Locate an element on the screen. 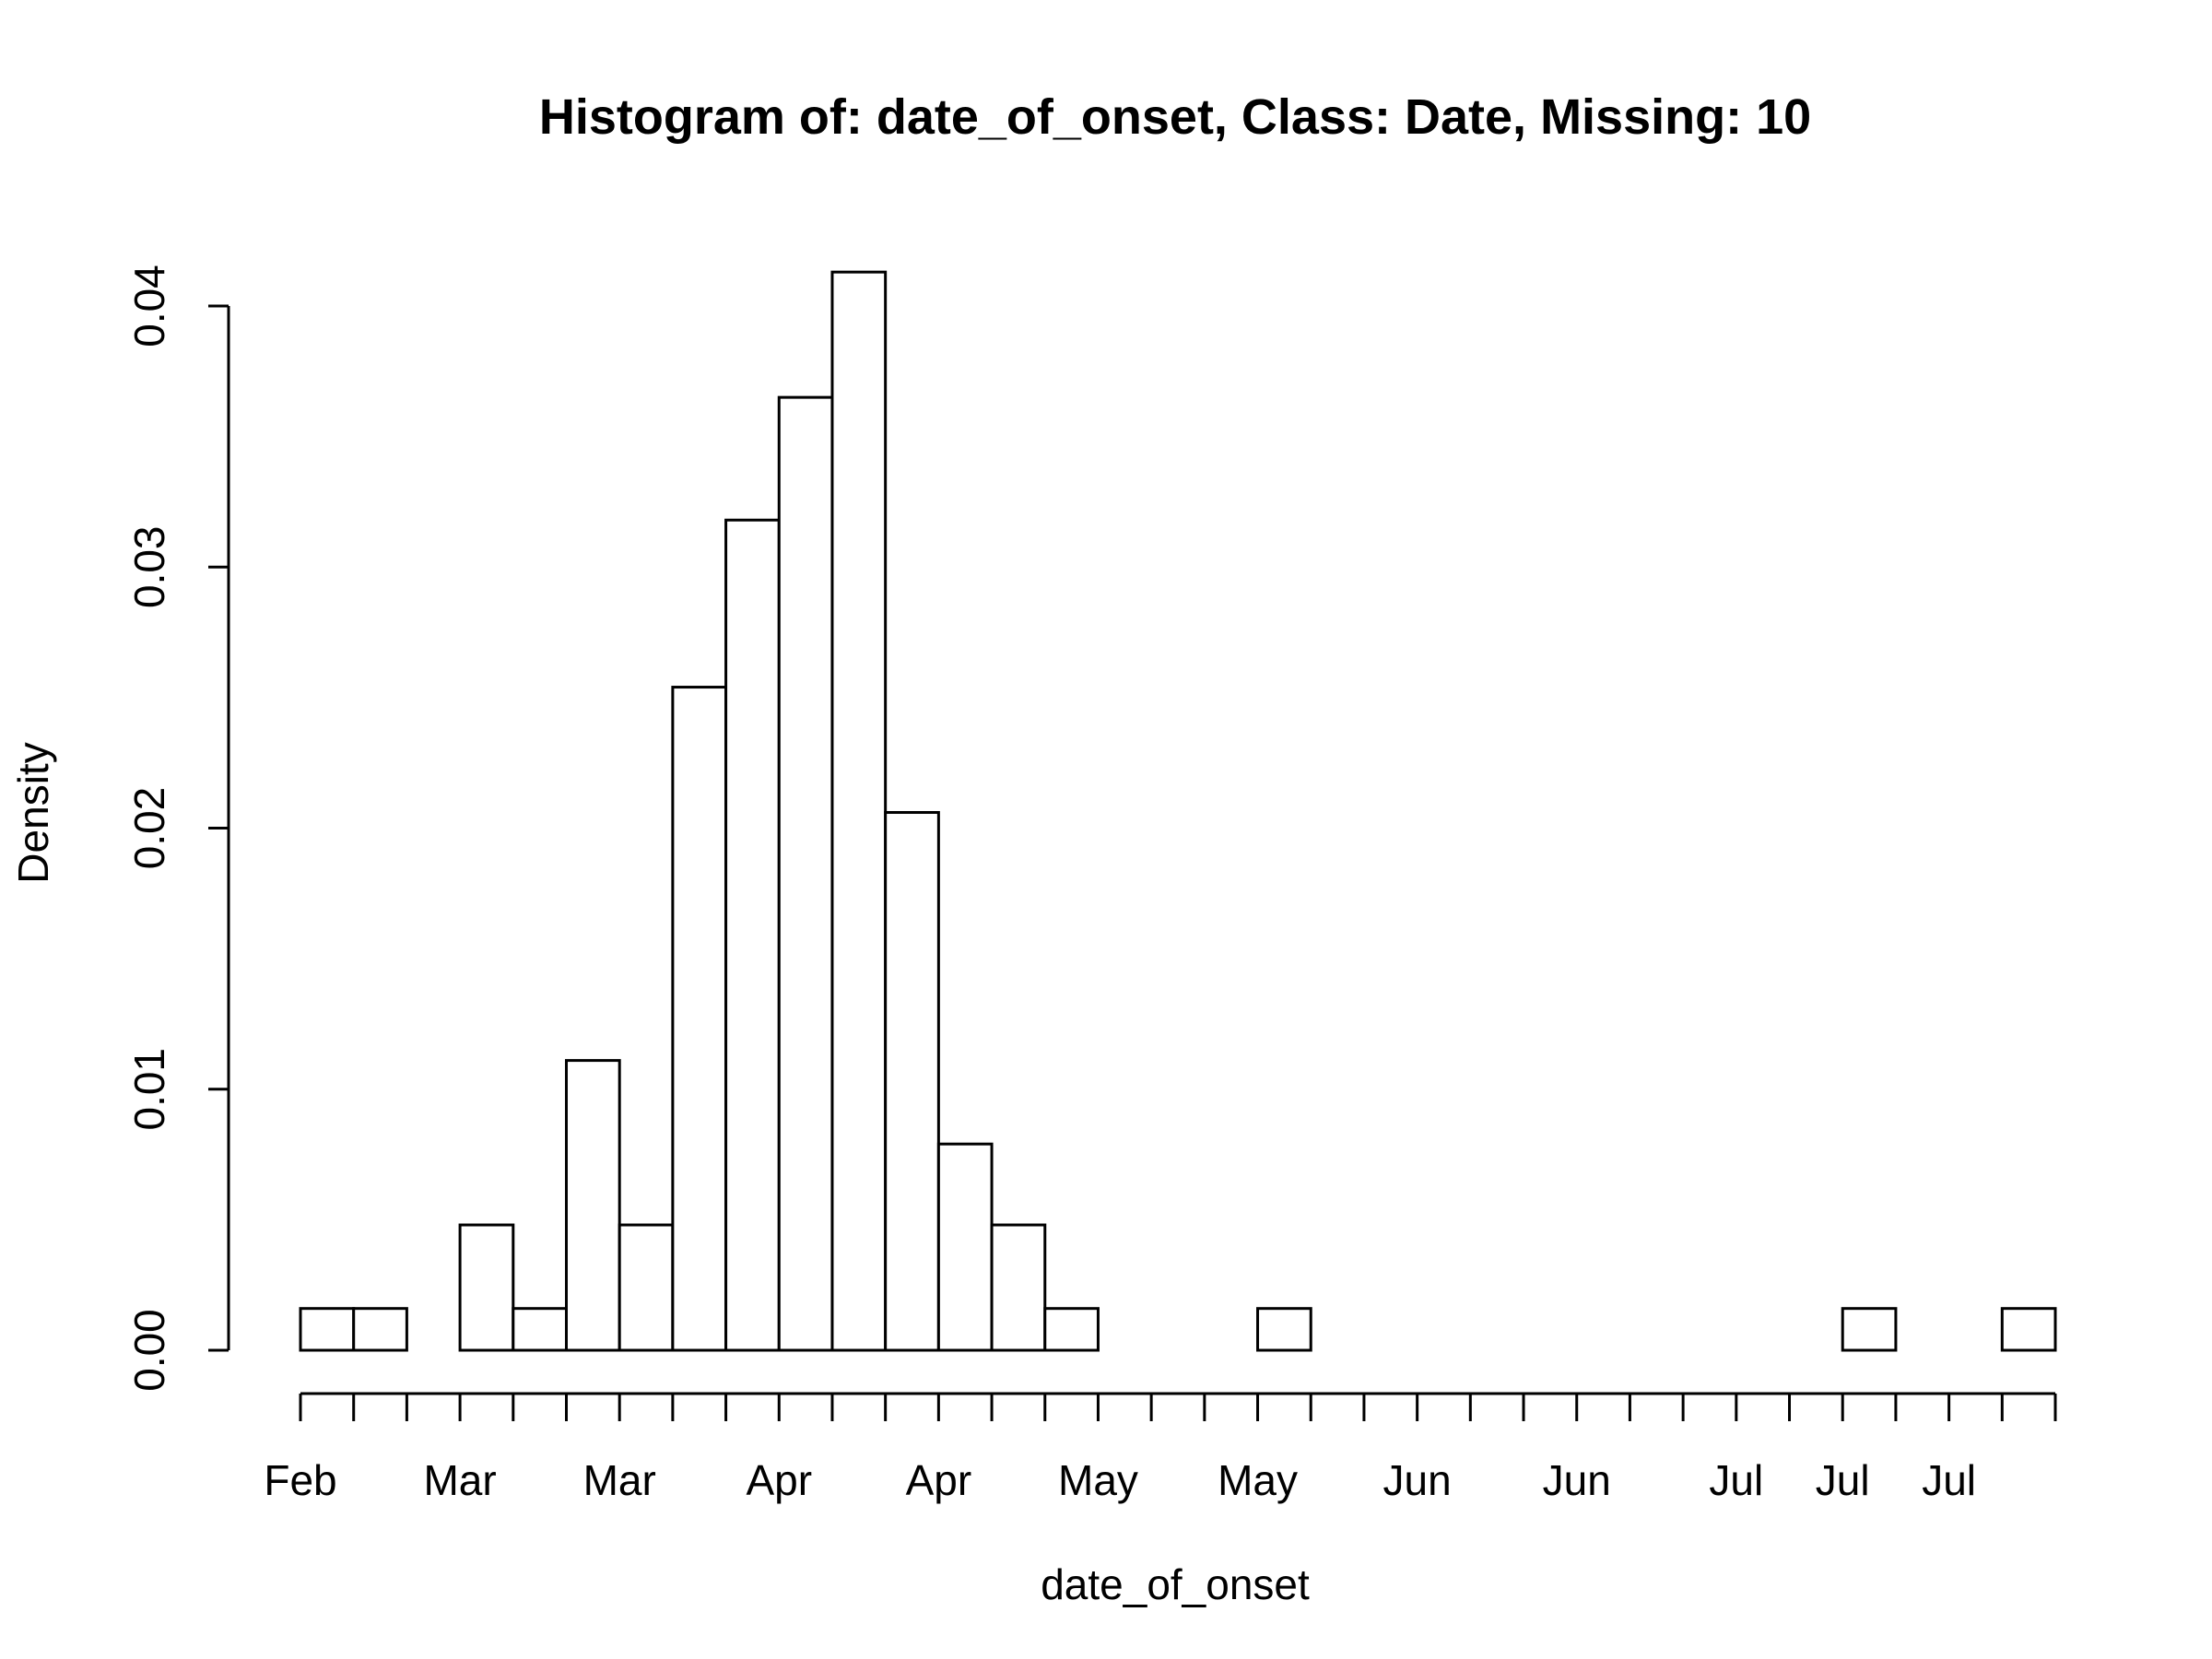 This screenshot has height=1659, width=2212. y-axis: 0.00 0.01 0.02 0.03 0.04 is located at coordinates (177, 828).